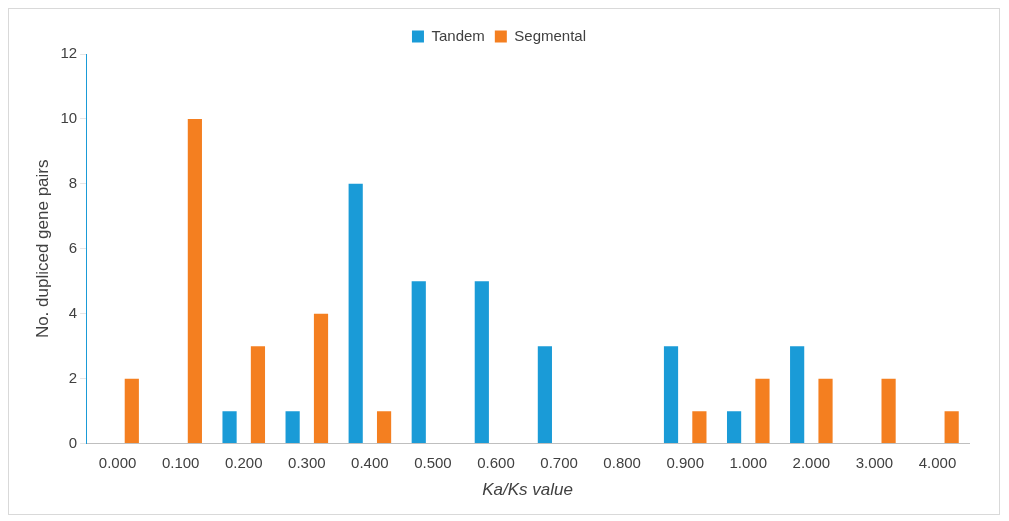 The width and height of the screenshot is (1009, 521). Describe the element at coordinates (874, 462) in the screenshot. I see `x-tick-label: 3.000` at that location.